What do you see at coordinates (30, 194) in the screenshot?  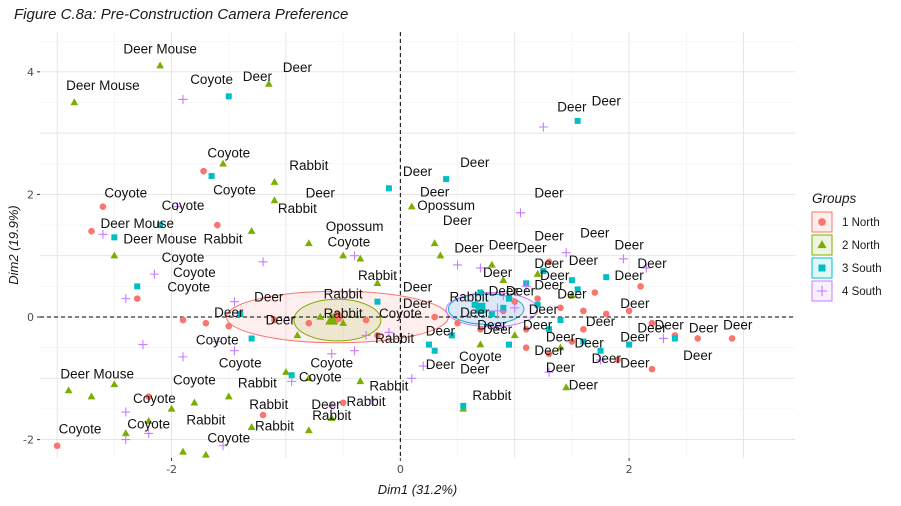 I see `y-tick-label: 2` at bounding box center [30, 194].